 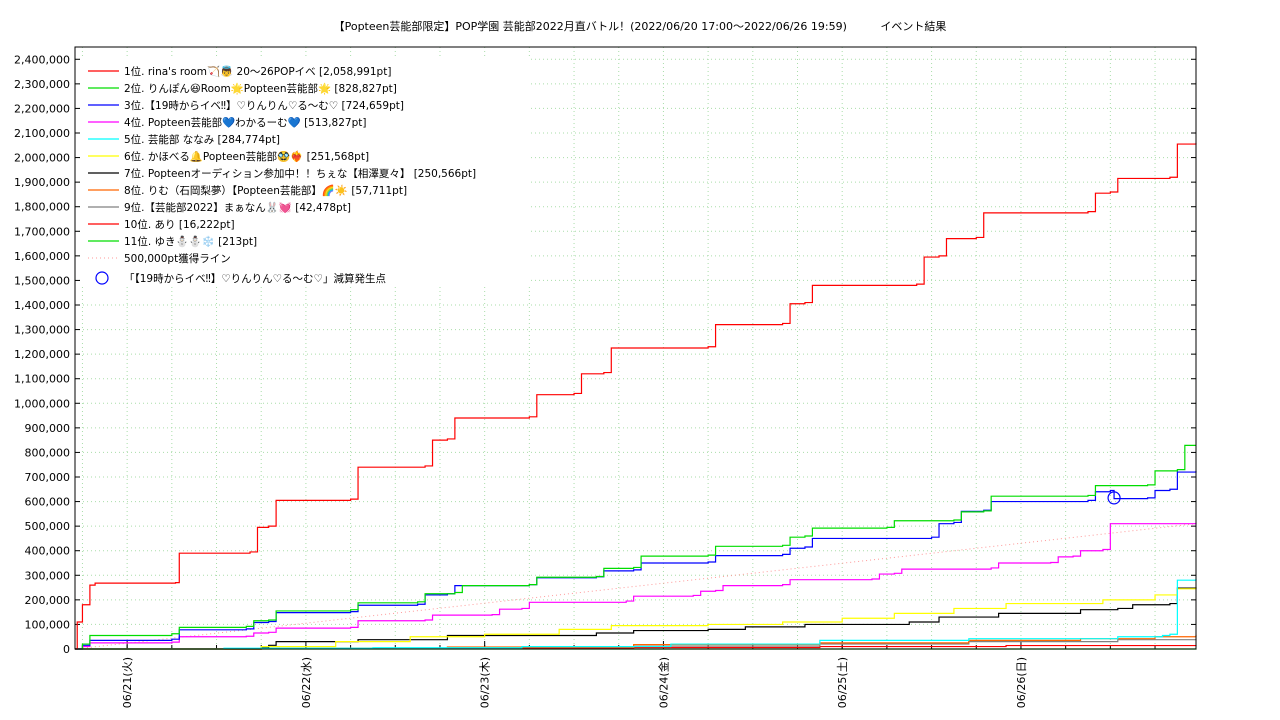 I want to click on legend-label: 2位. りんぽん😆Room🌟Popteen芸能部🌟 [828,827pt], so click(x=260, y=88).